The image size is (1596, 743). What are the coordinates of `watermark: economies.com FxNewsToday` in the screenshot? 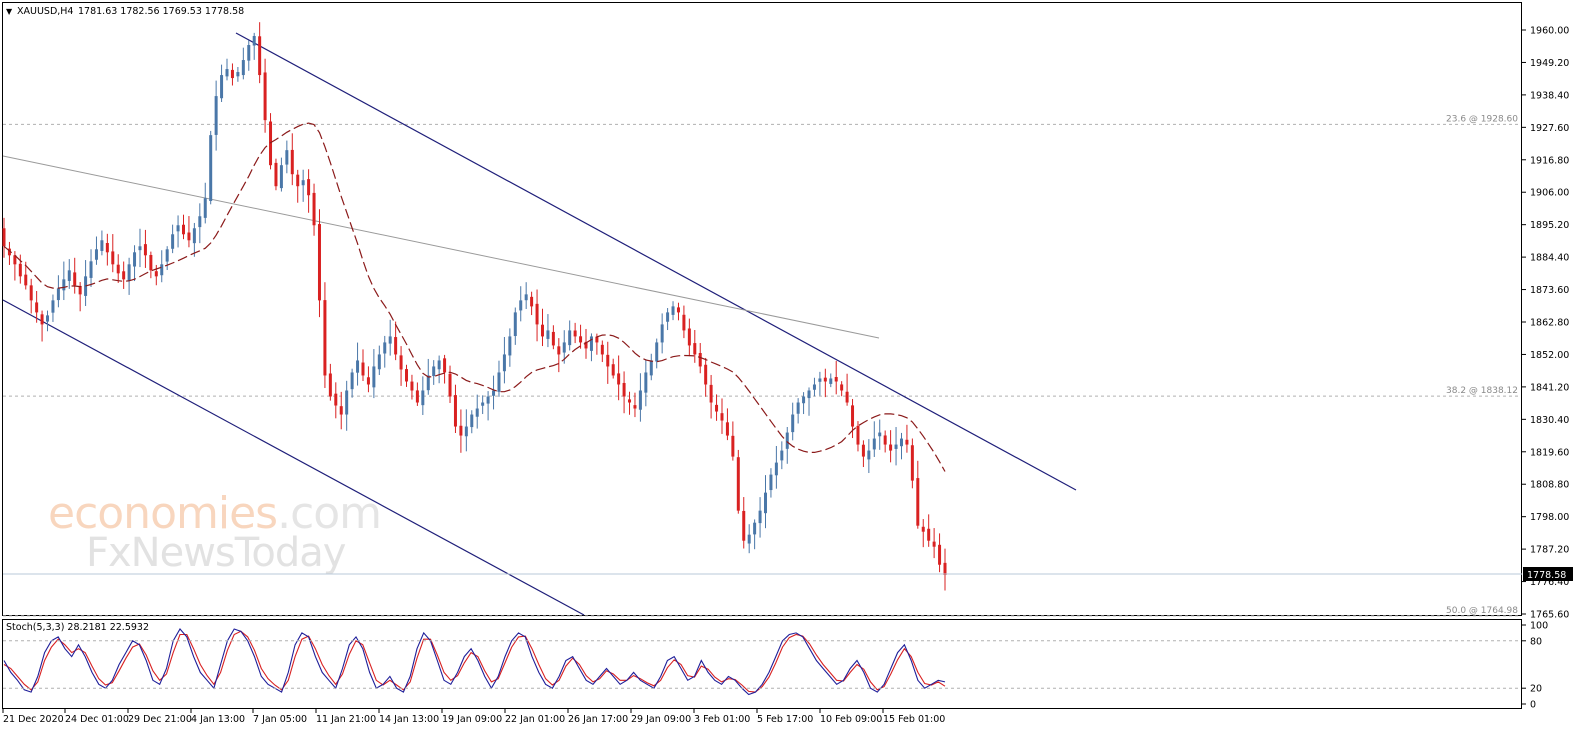 It's located at (215, 532).